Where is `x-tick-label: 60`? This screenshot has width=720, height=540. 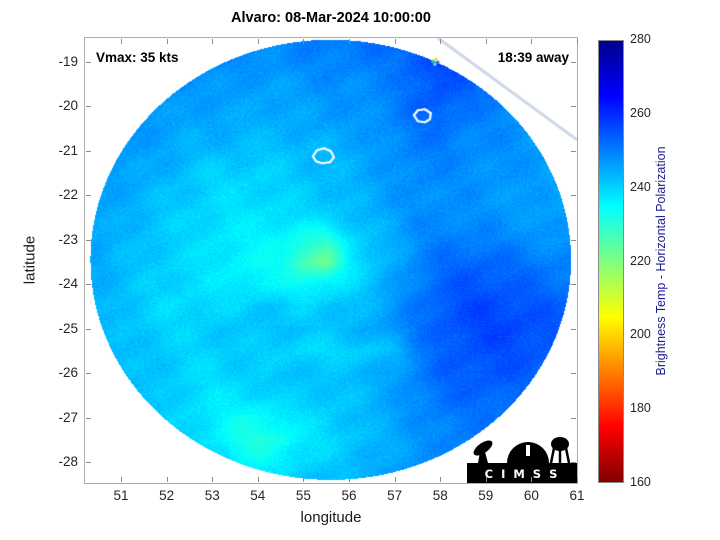 x-tick-label: 60 is located at coordinates (531, 495).